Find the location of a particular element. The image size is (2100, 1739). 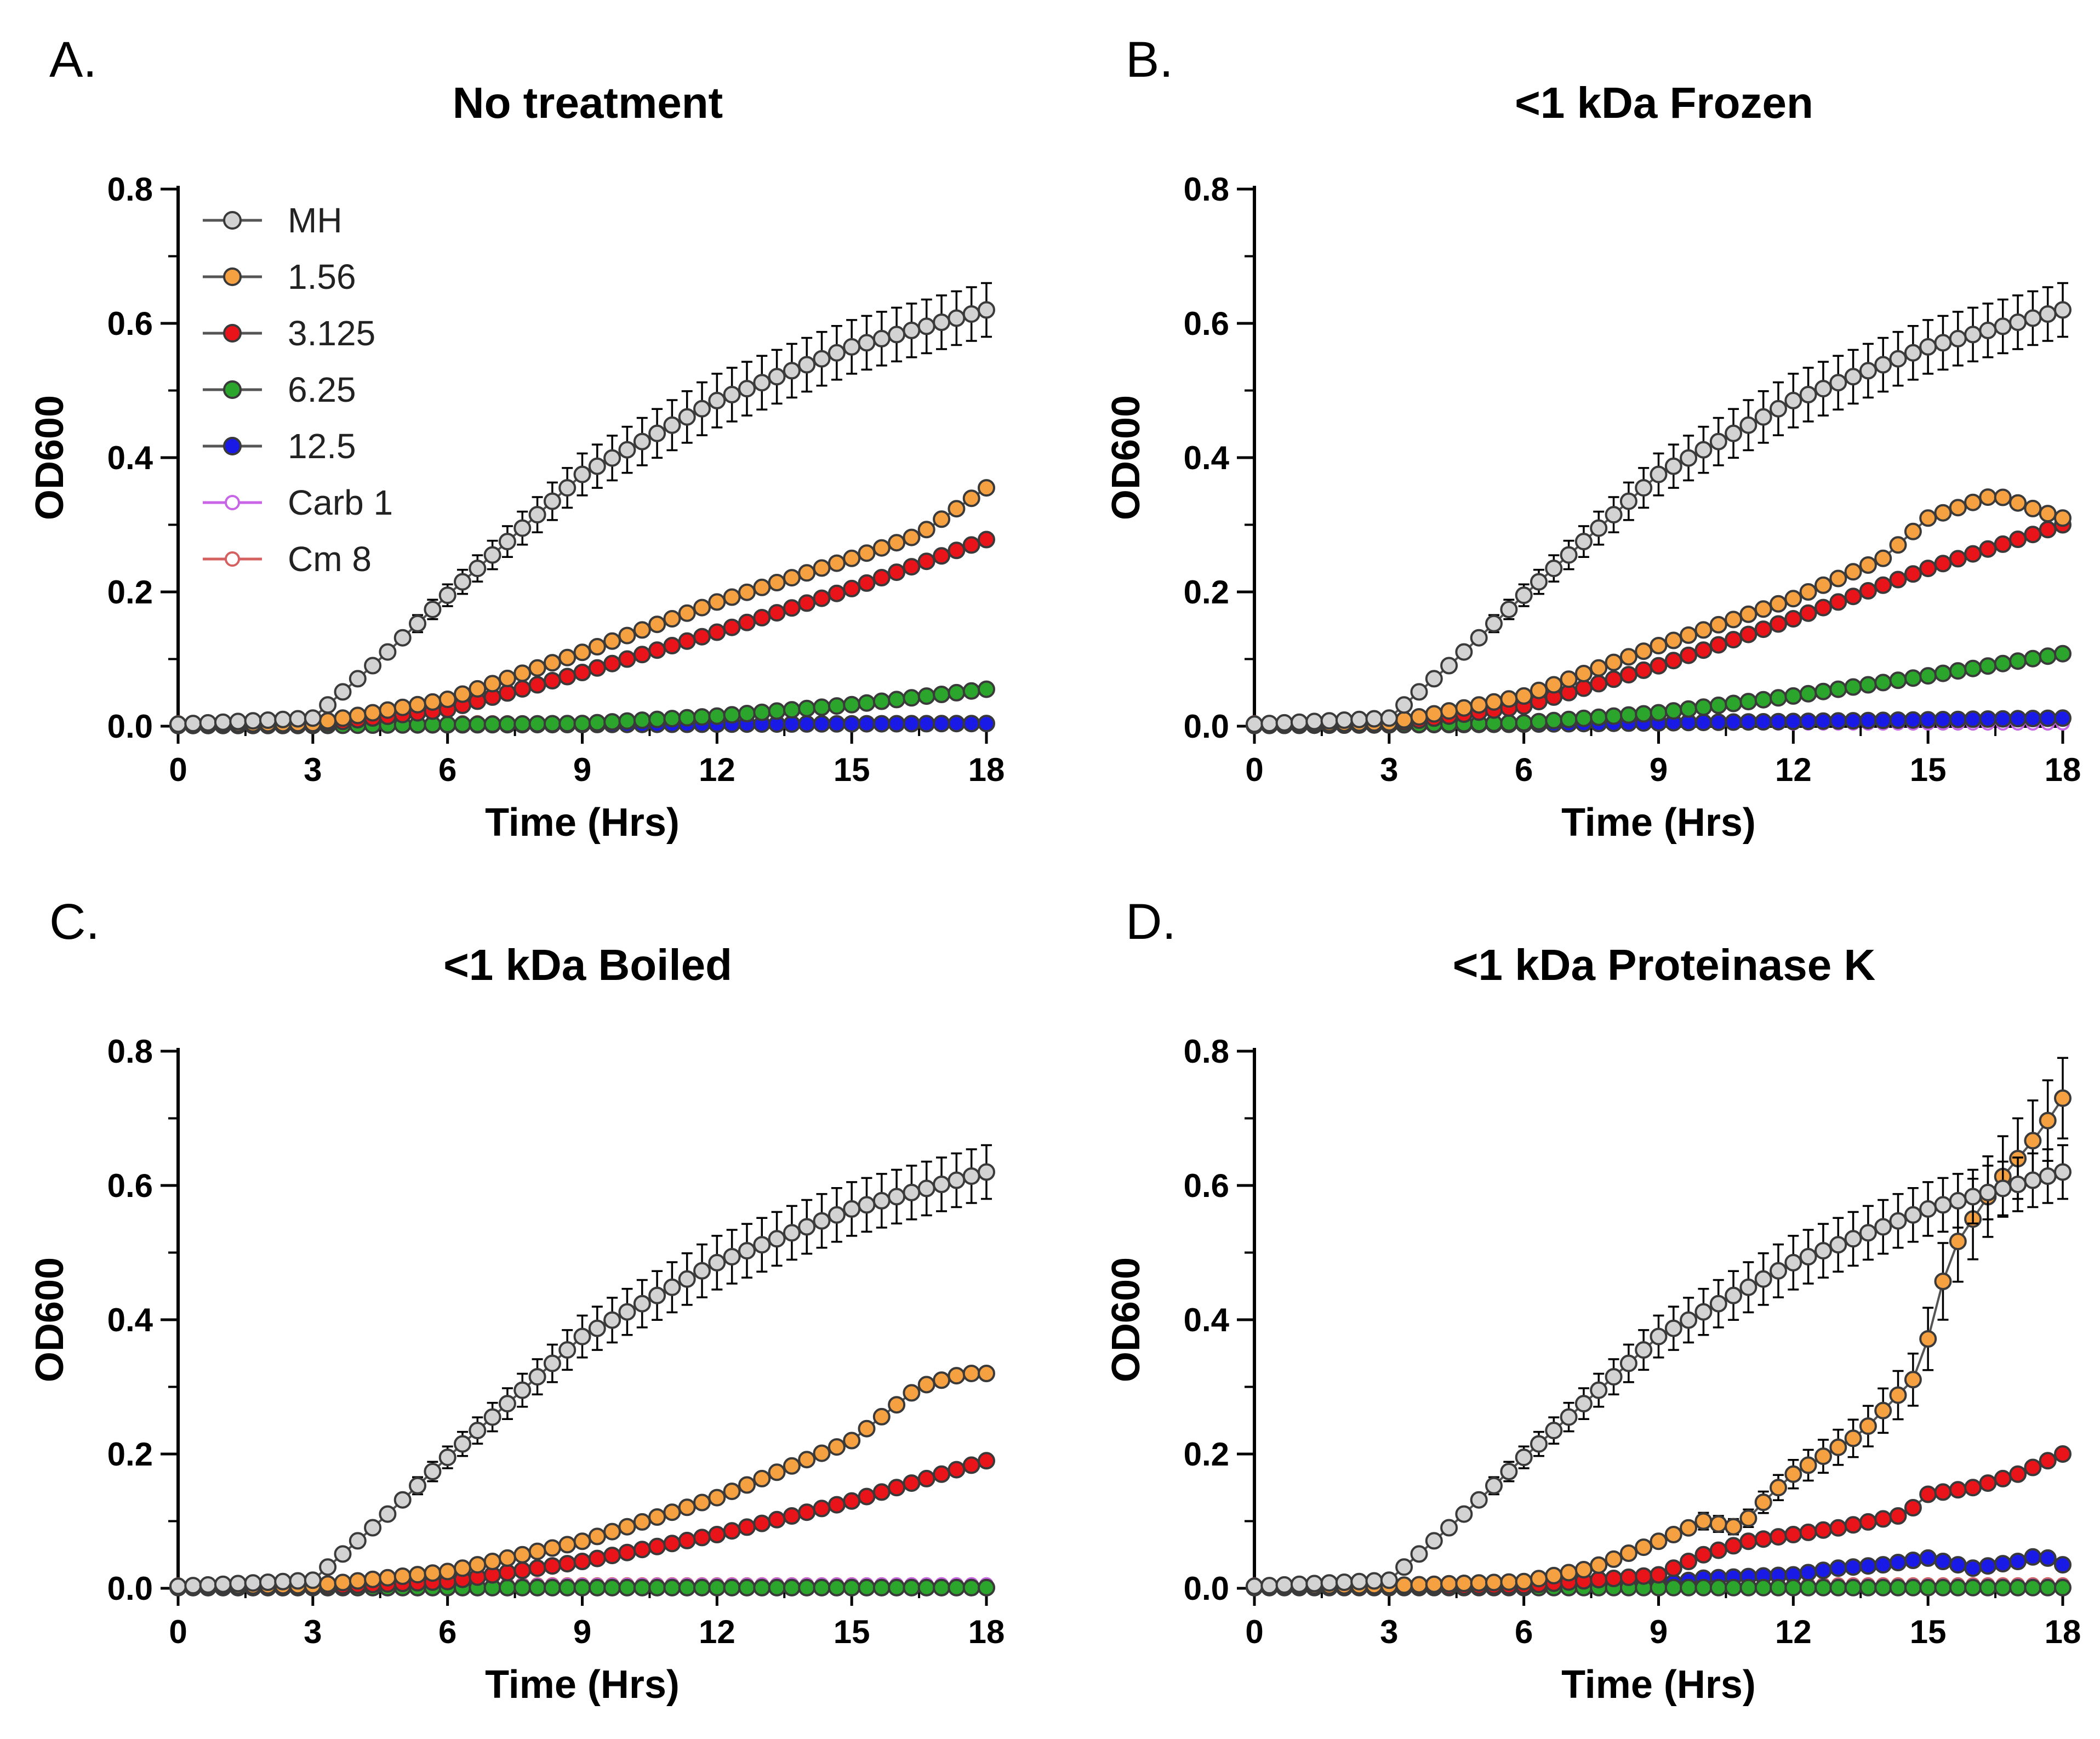

x-tick-label: 6 is located at coordinates (1524, 769).